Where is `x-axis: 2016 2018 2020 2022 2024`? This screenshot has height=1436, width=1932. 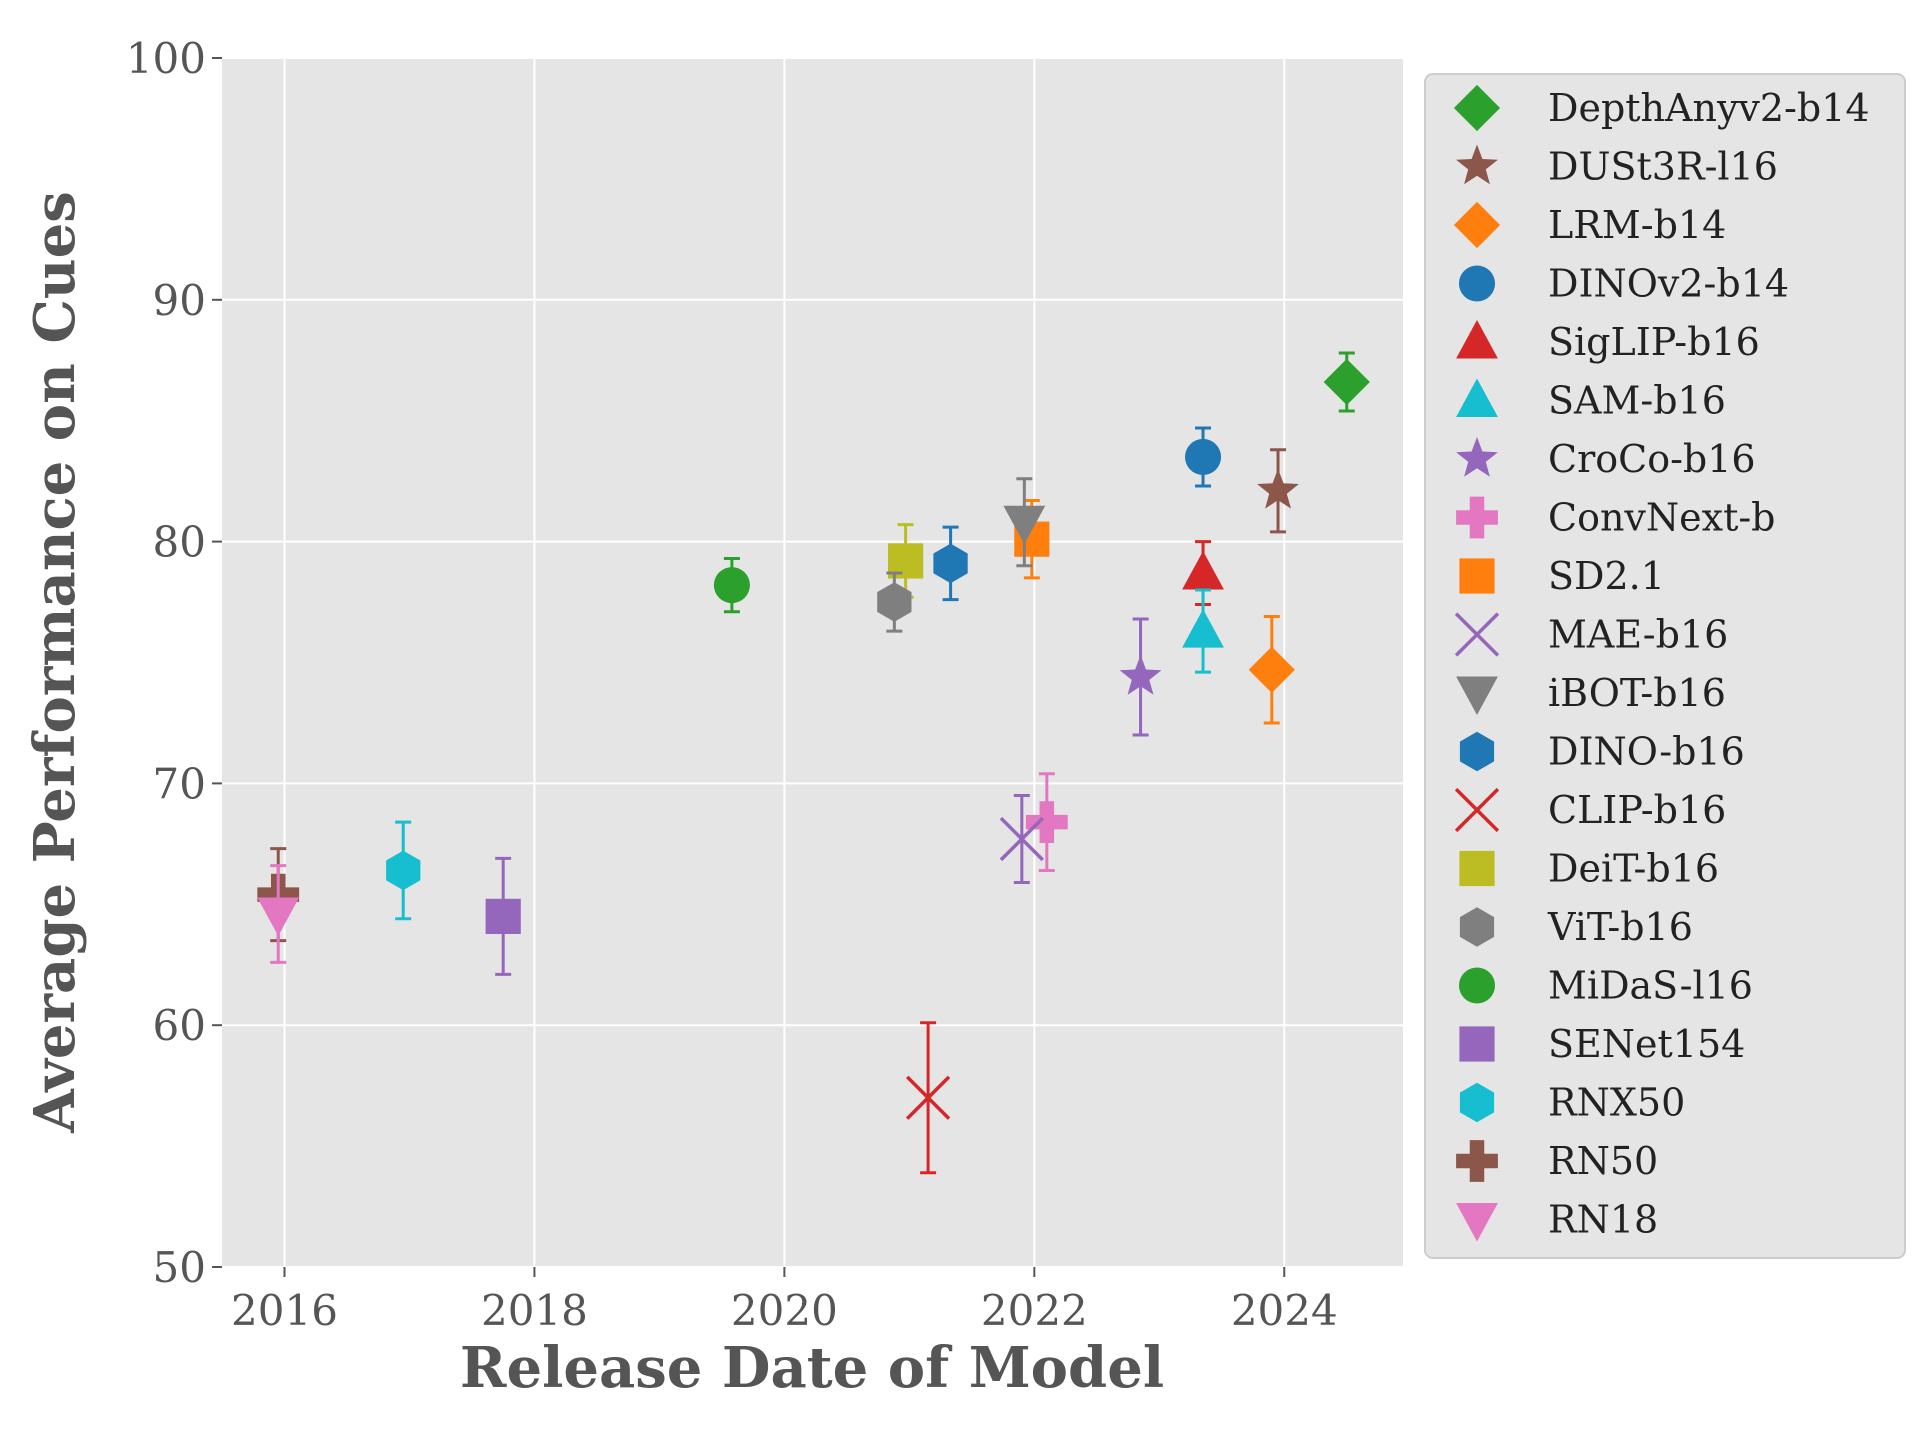 x-axis: 2016 2018 2020 2022 2024 is located at coordinates (784, 1301).